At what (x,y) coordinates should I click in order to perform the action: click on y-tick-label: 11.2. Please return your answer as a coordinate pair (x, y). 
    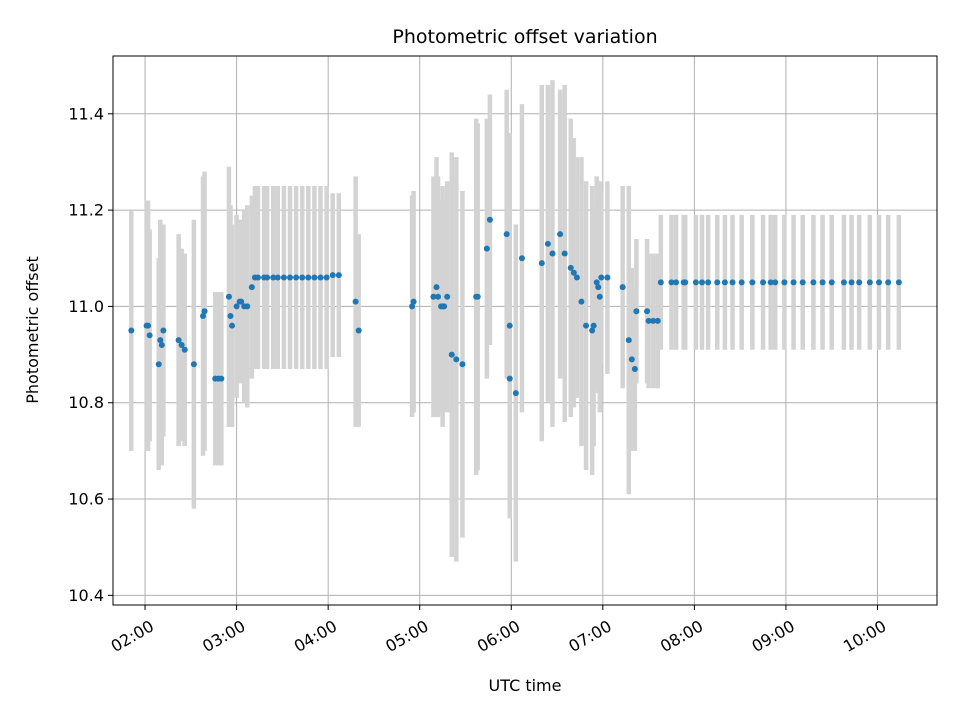
    Looking at the image, I should click on (86, 210).